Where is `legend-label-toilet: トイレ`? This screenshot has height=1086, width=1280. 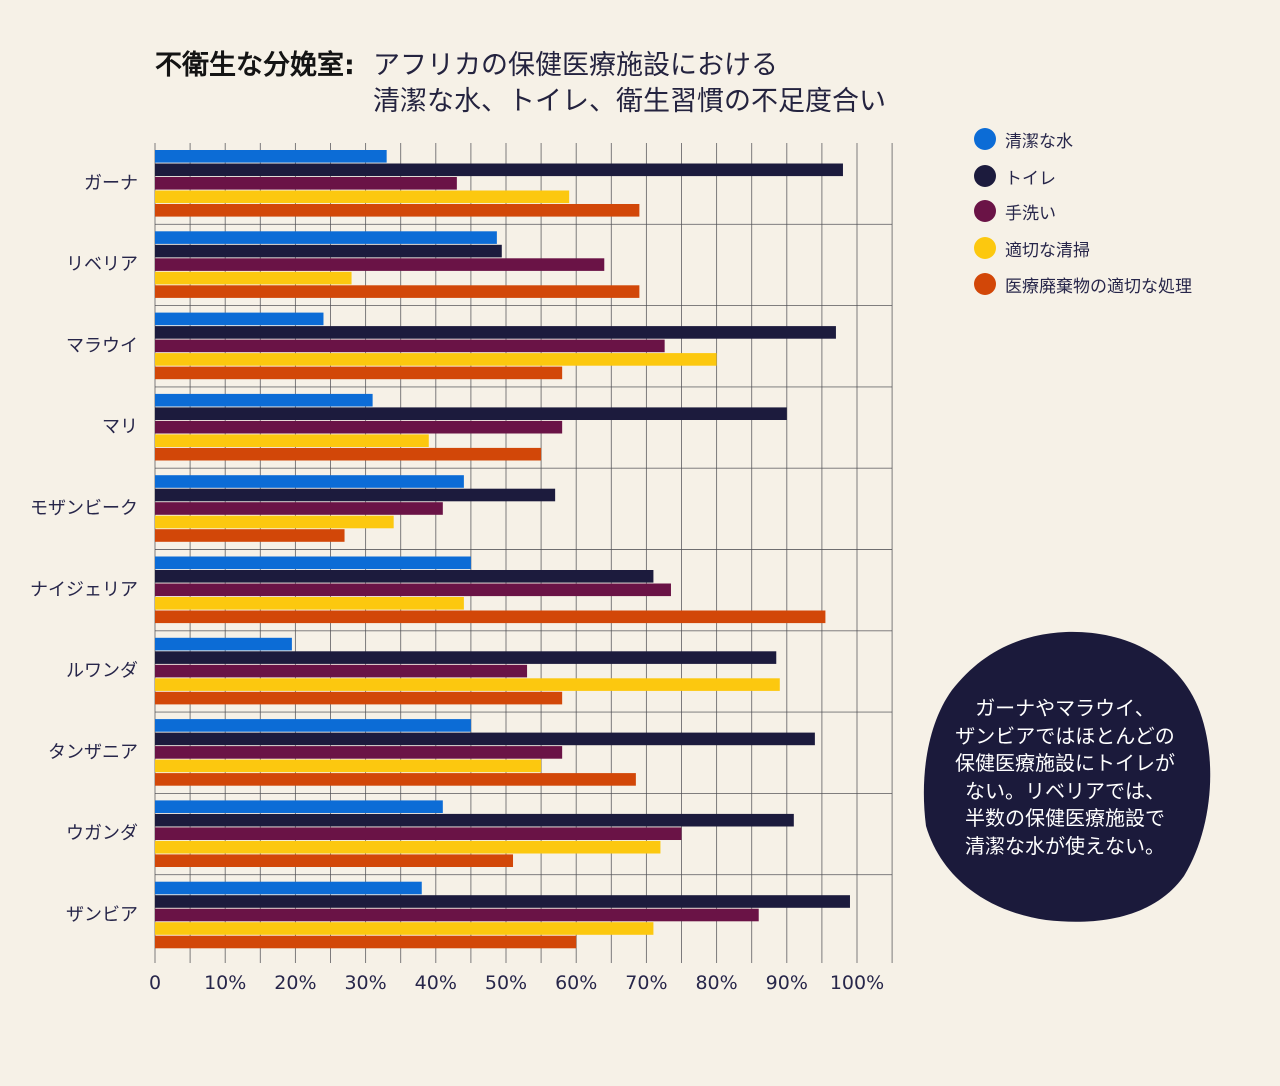
legend-label-toilet: トイレ is located at coordinates (1030, 178).